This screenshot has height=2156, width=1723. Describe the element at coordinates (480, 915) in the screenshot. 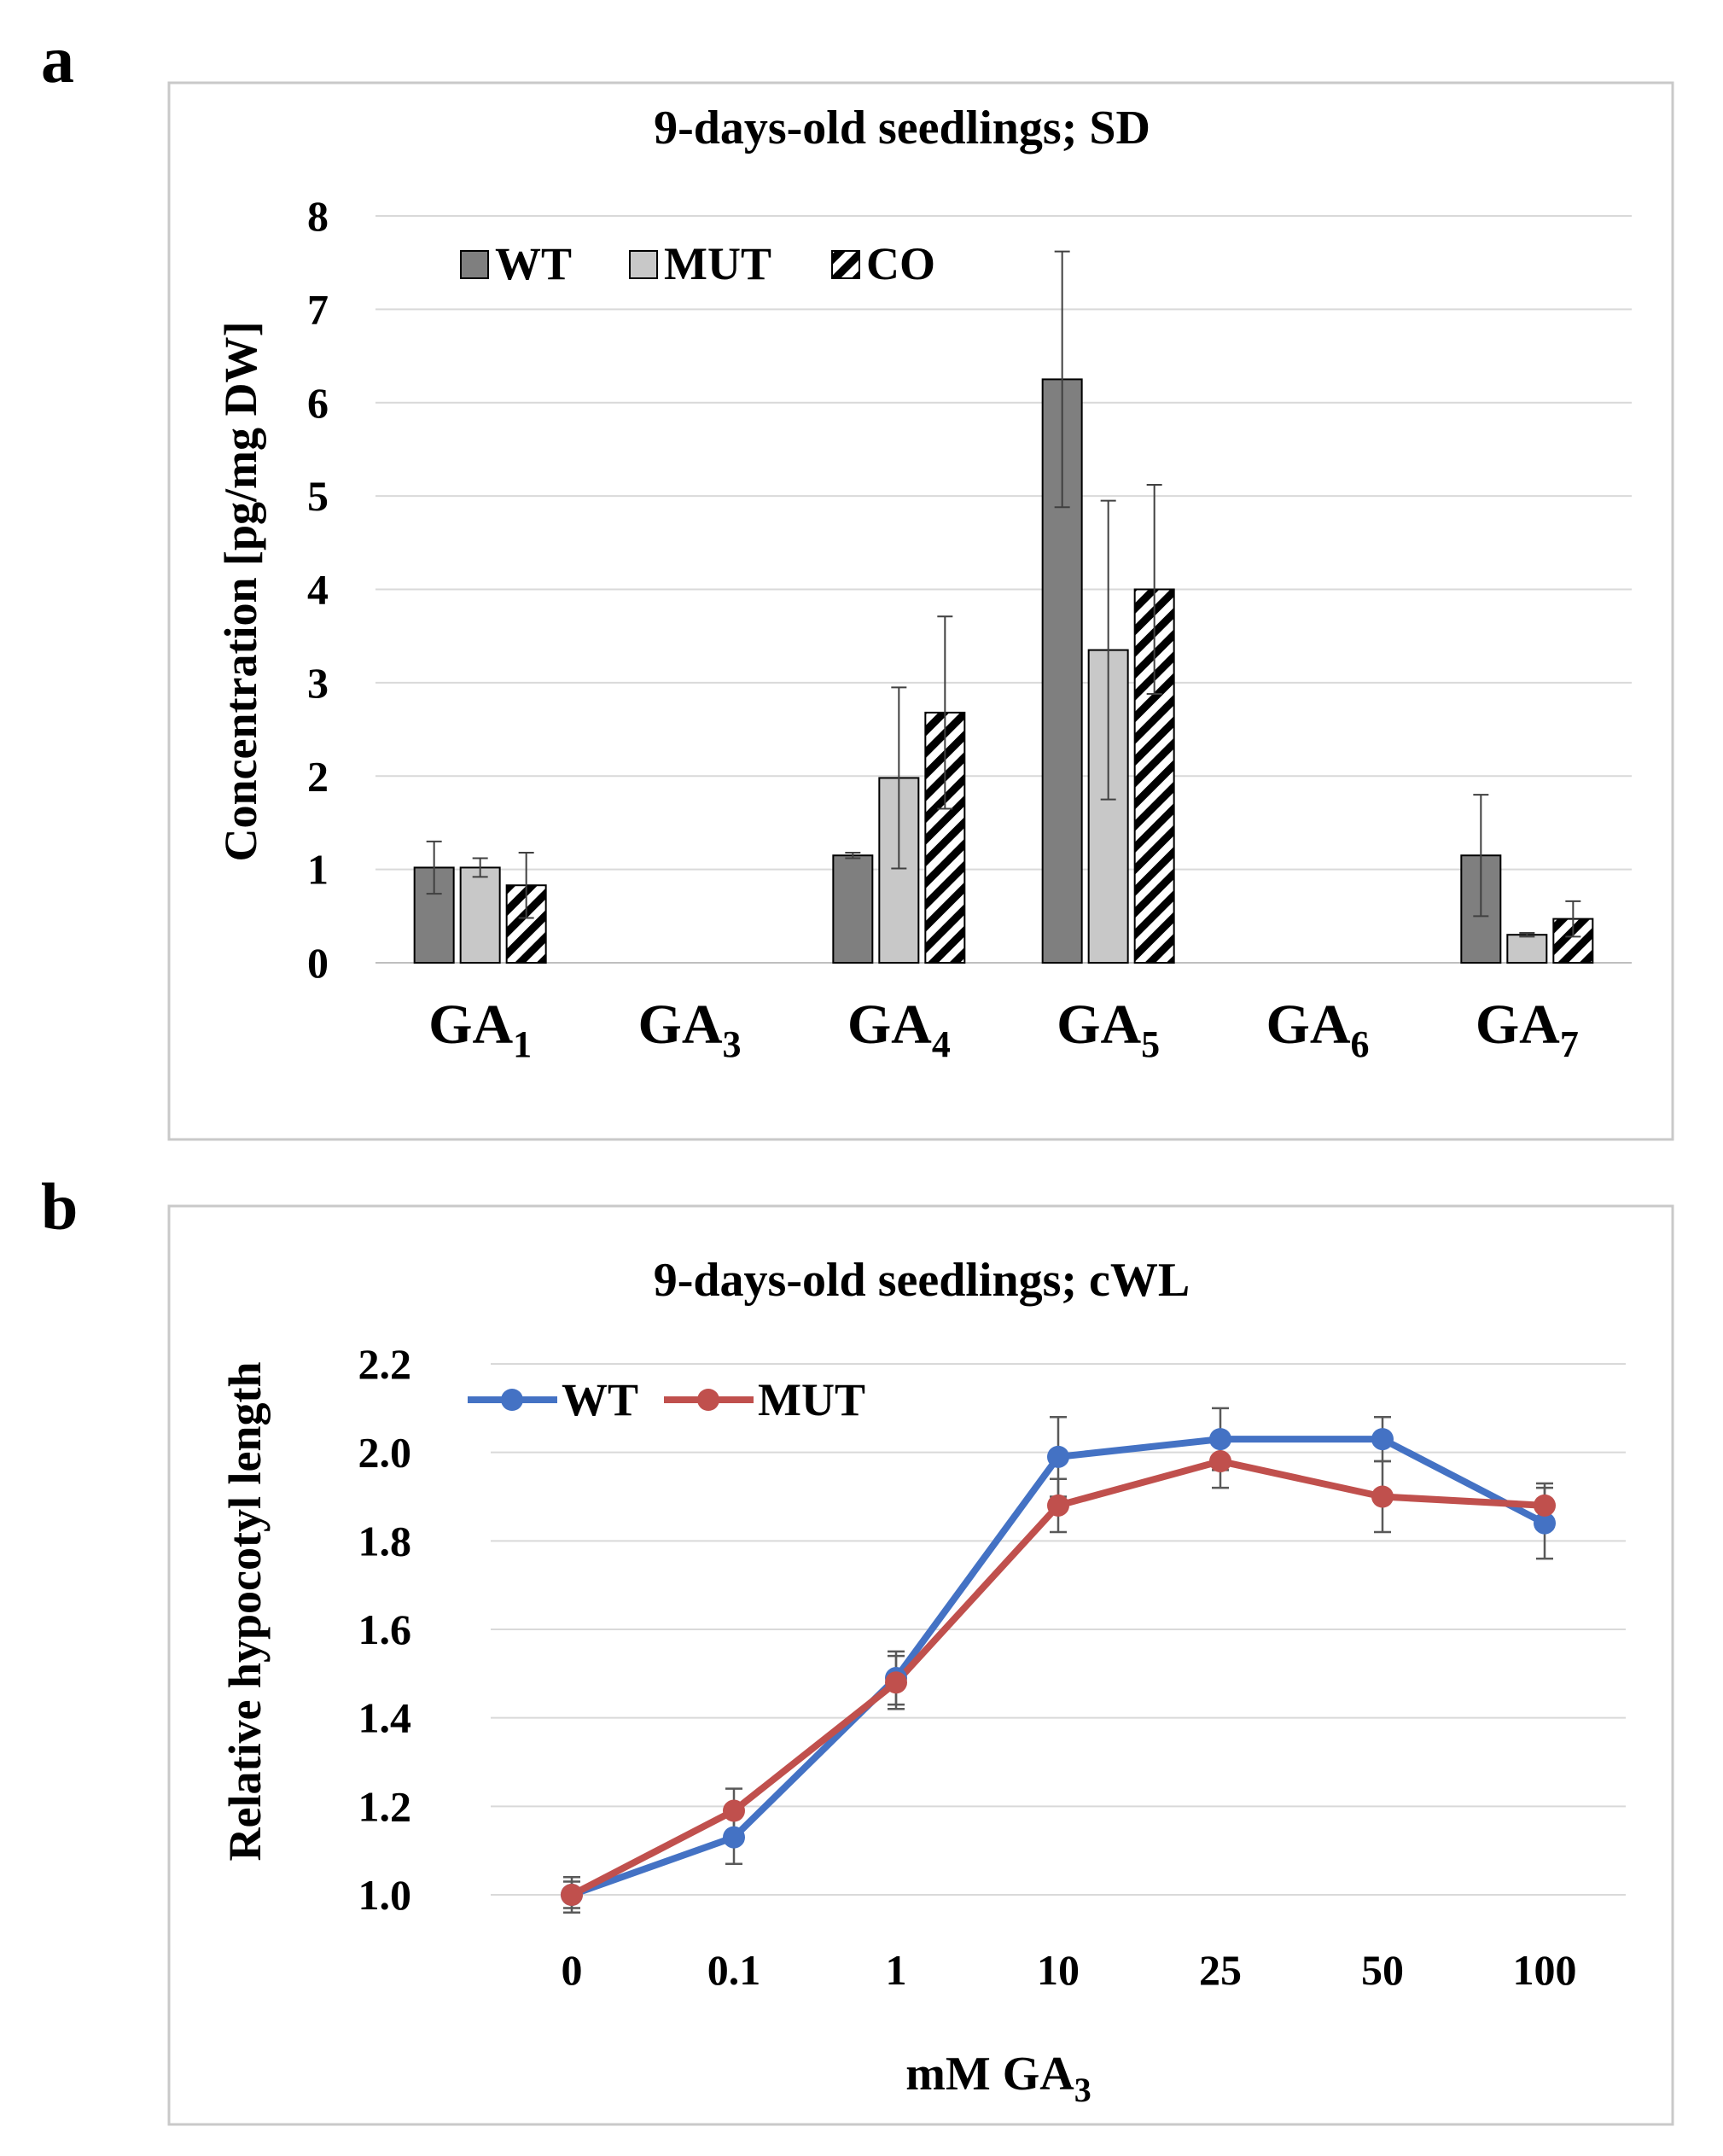

I see `bar-mut-GA1` at that location.